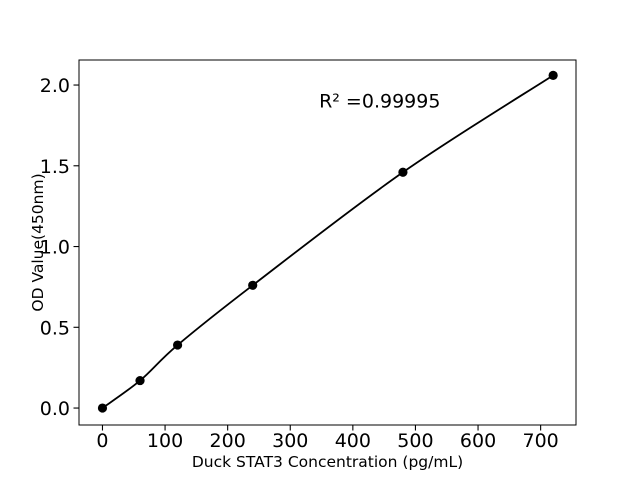 This screenshot has height=480, width=640. Describe the element at coordinates (228, 441) in the screenshot. I see `x-axis-tick-label: 200` at that location.